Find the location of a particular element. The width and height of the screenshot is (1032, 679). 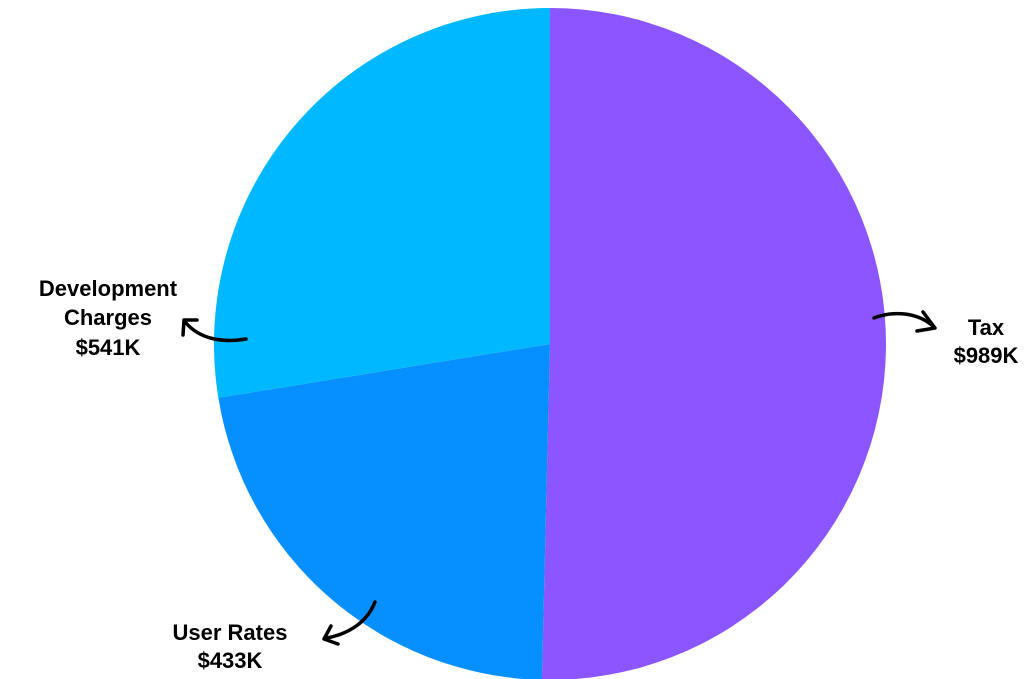

tax-label: Tax is located at coordinates (986, 327).